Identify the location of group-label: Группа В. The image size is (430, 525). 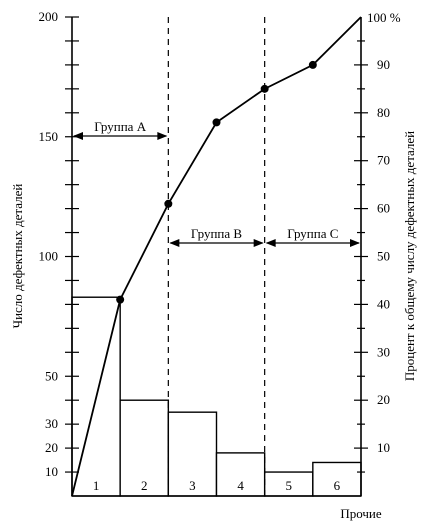
(216, 233).